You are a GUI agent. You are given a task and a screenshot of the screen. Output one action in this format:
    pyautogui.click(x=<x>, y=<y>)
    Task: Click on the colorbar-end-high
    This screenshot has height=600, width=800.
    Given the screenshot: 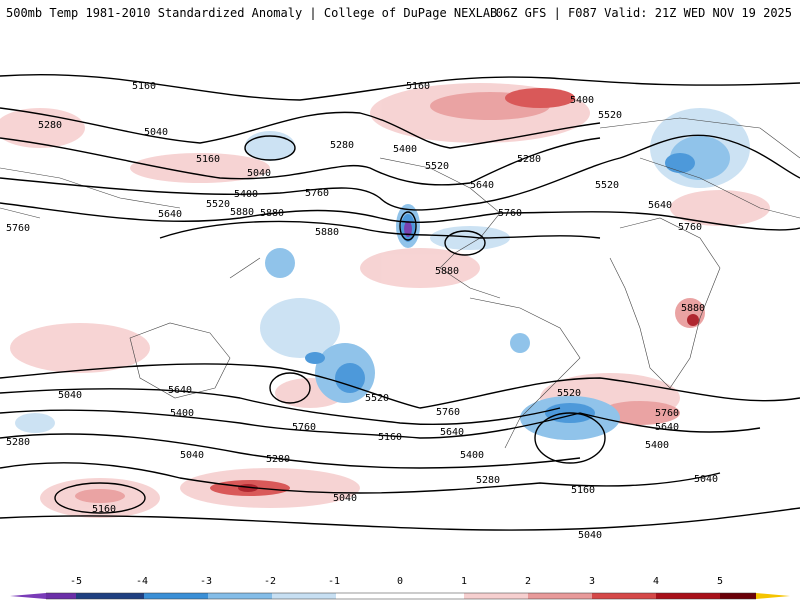 What is the action you would take?
    pyautogui.click(x=773, y=596)
    